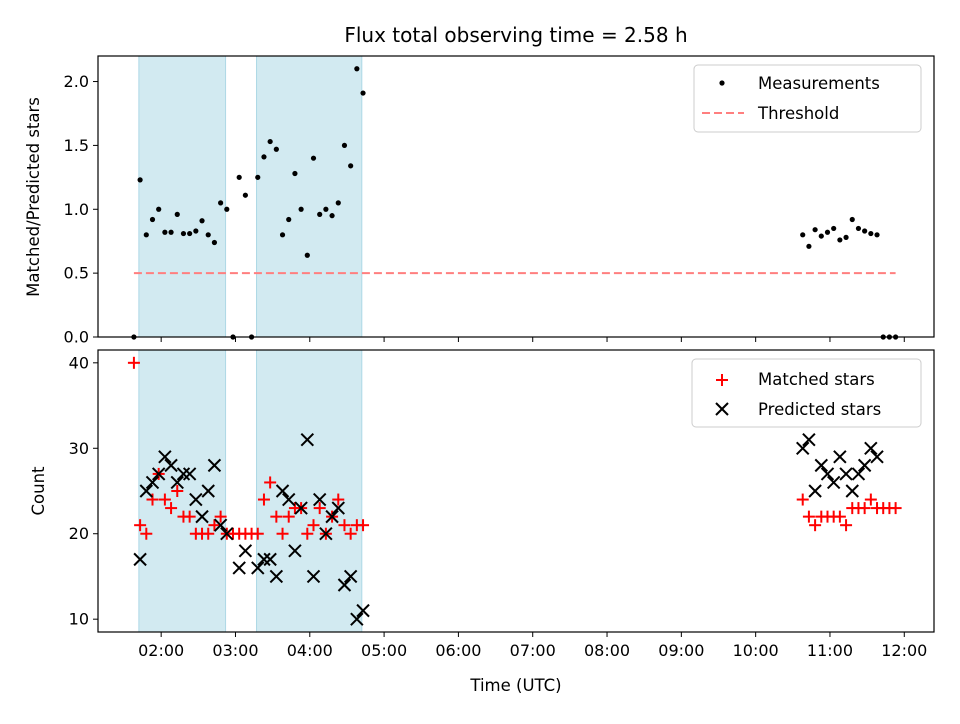  I want to click on x-axis-label: Time (UTC), so click(515, 685).